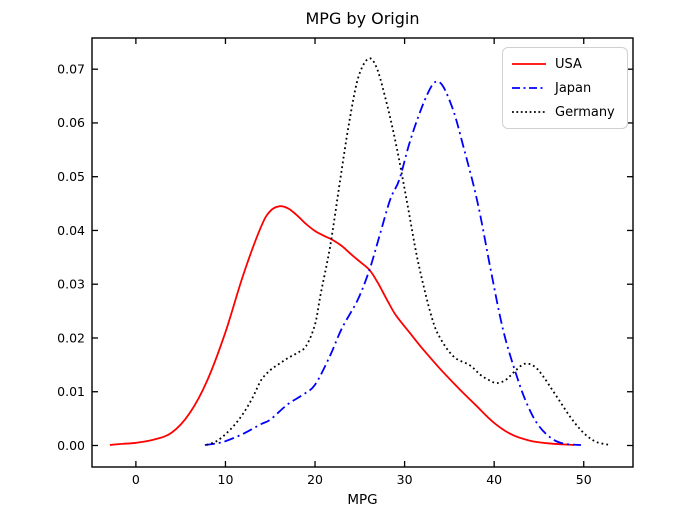  What do you see at coordinates (529, 88) in the screenshot?
I see `japan-line-sample-icon` at bounding box center [529, 88].